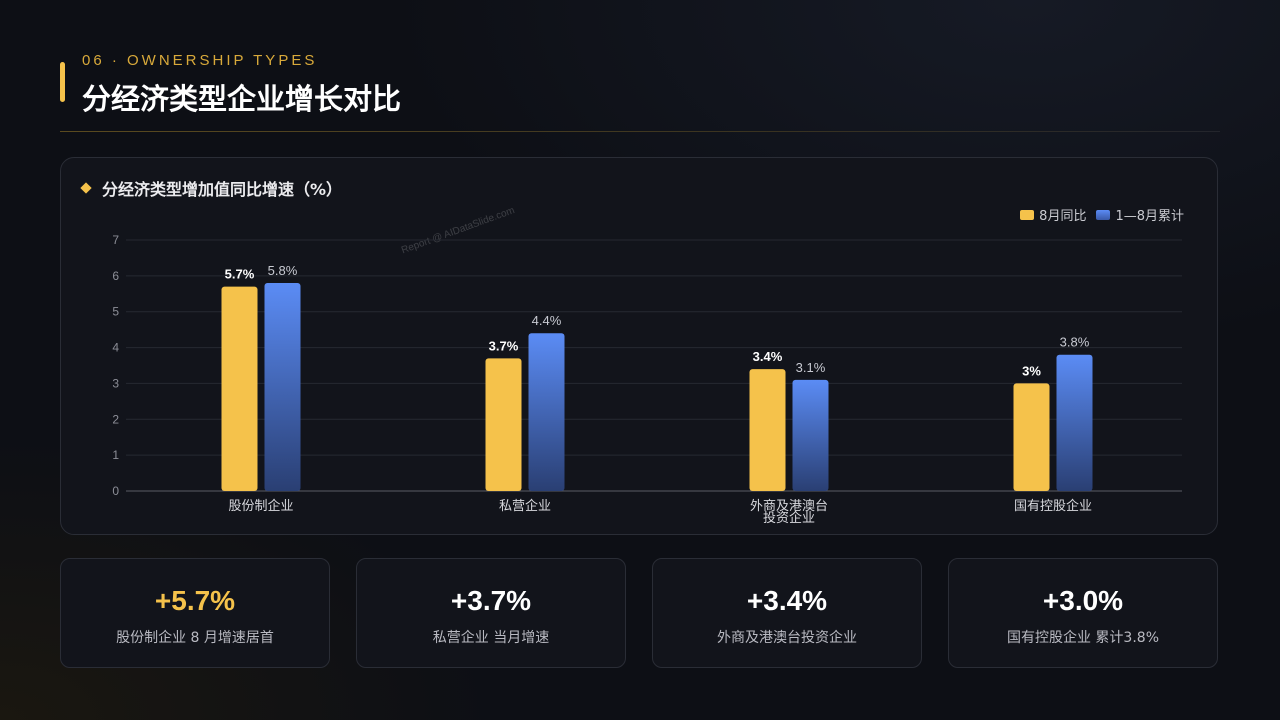 Image resolution: width=1280 pixels, height=720 pixels. I want to click on kpi-label: 私营企业 当月增速, so click(491, 638).